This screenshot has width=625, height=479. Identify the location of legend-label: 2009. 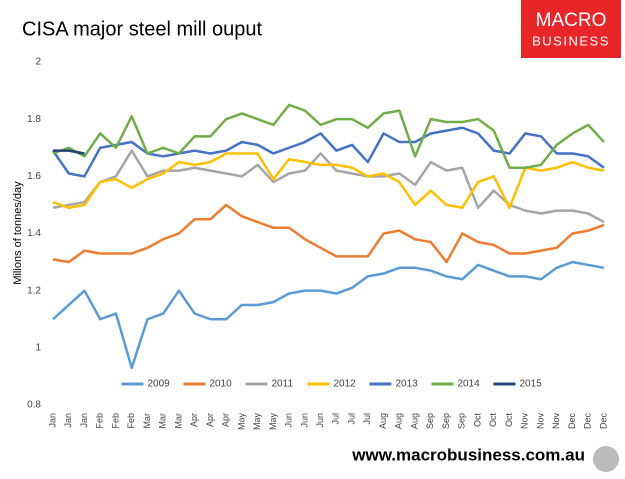
(159, 384).